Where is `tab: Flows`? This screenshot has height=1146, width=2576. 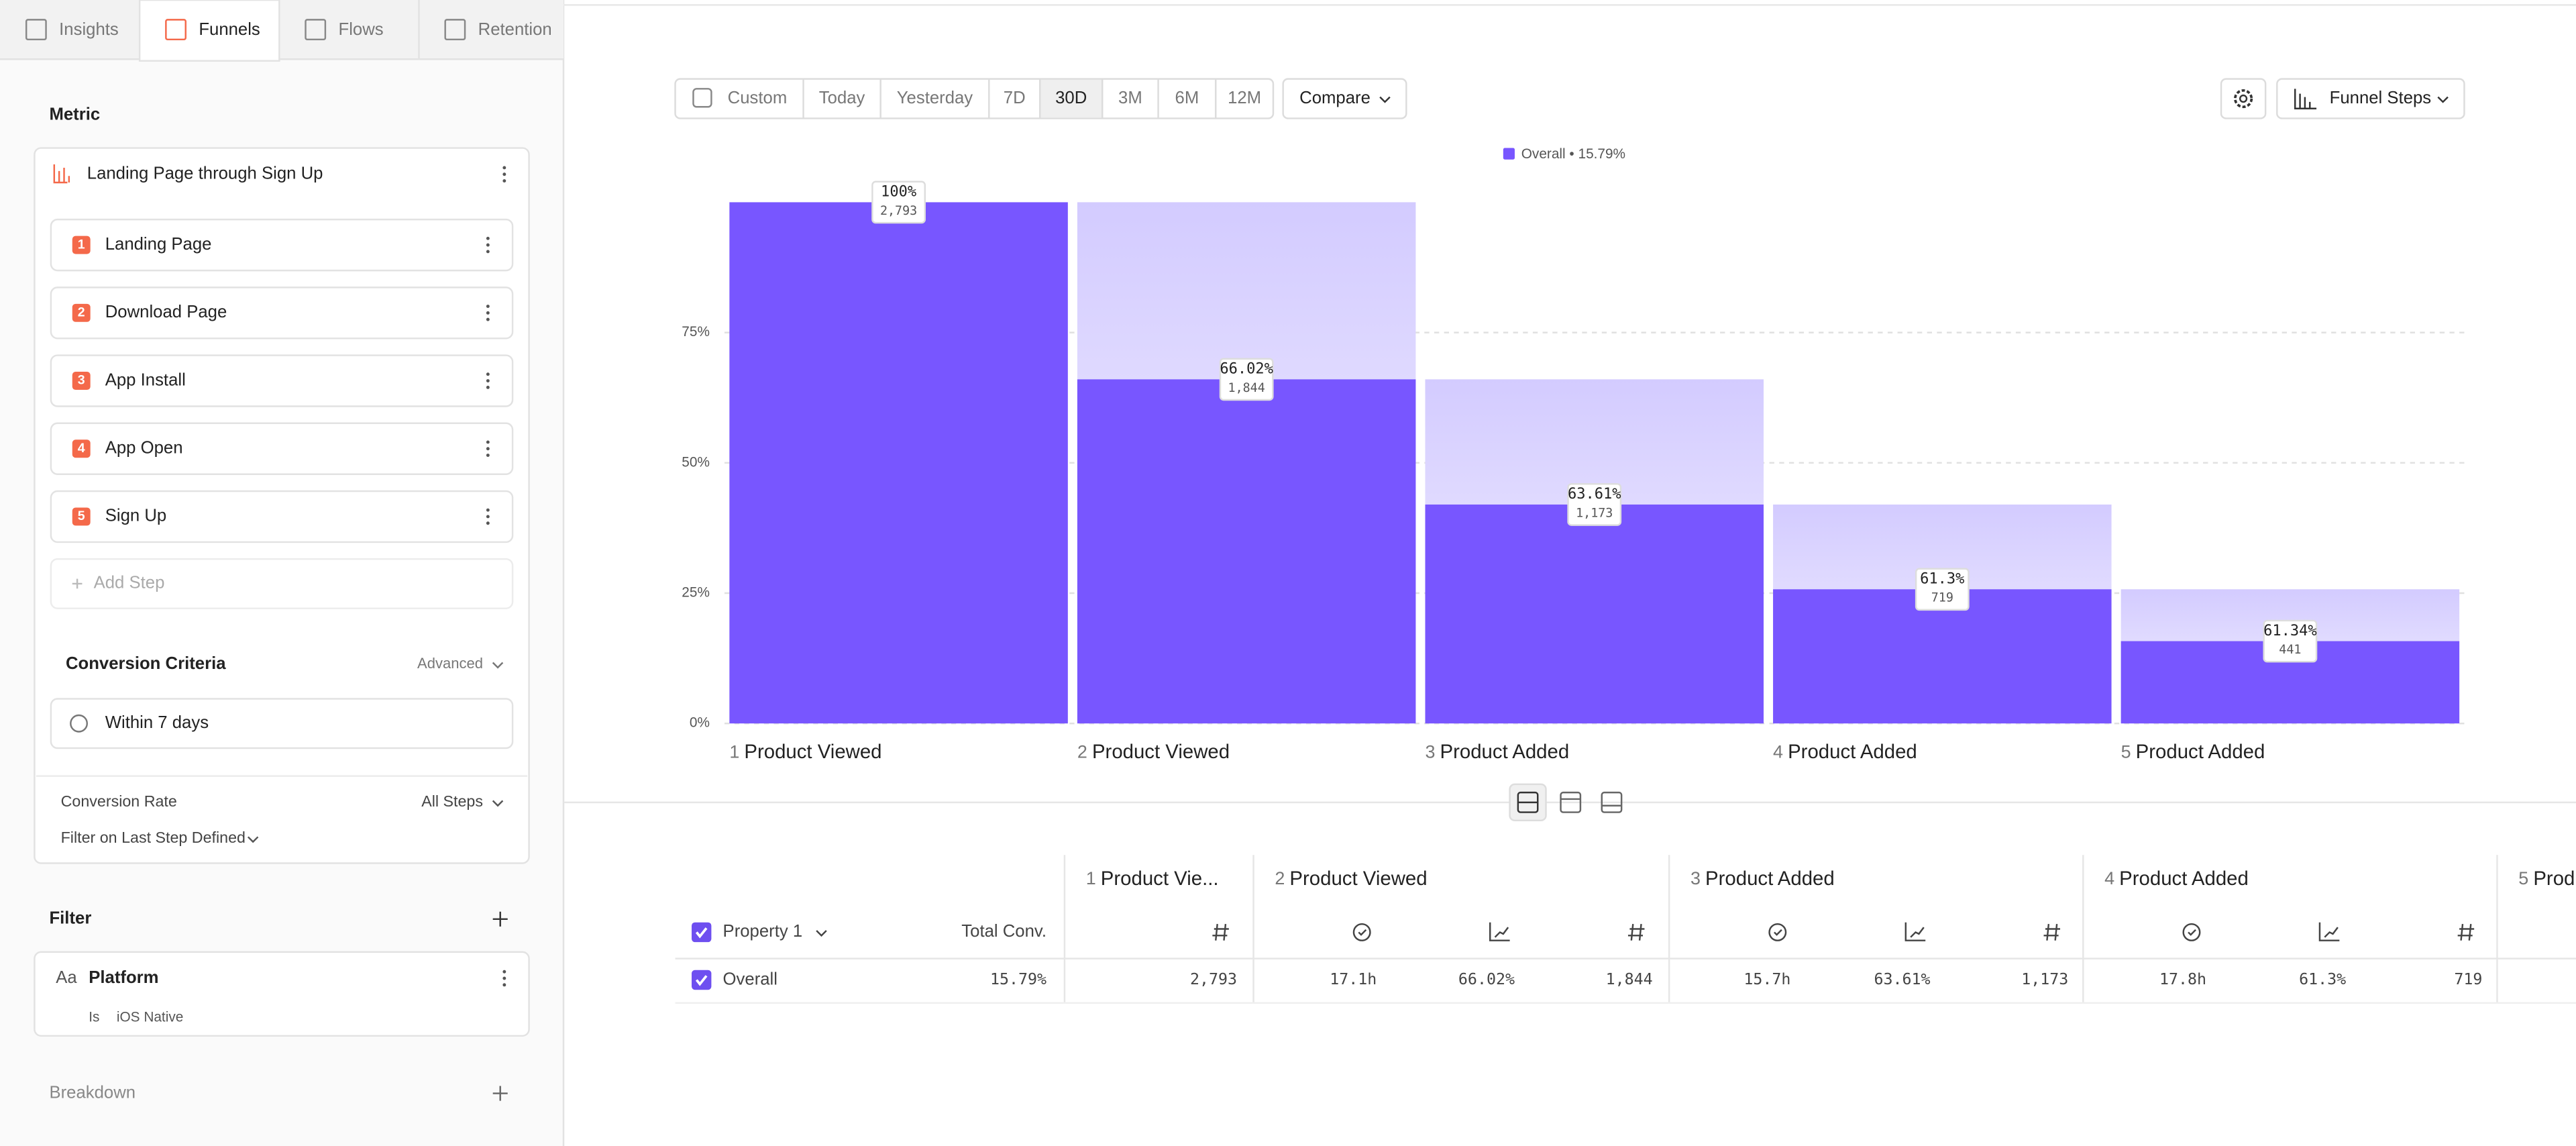 tab: Flows is located at coordinates (360, 29).